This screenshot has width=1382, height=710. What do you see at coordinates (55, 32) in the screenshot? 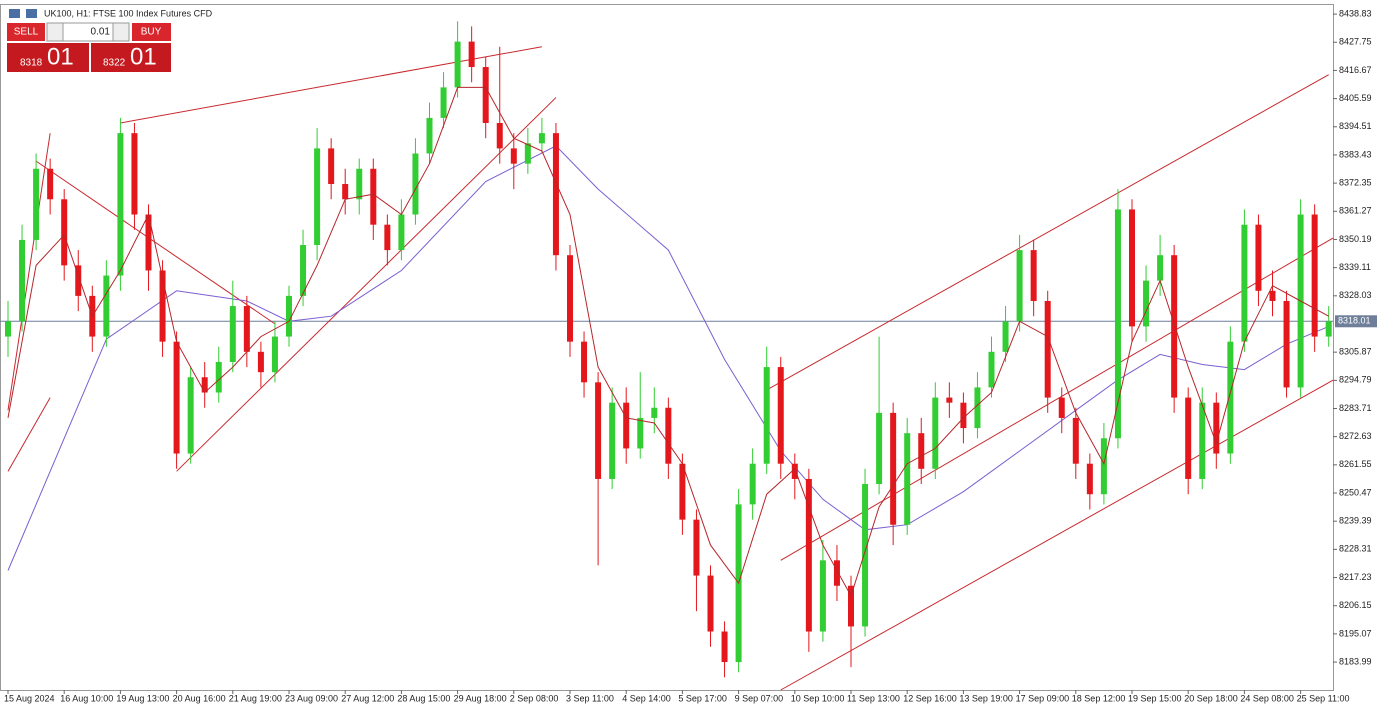
I see `lot-down` at bounding box center [55, 32].